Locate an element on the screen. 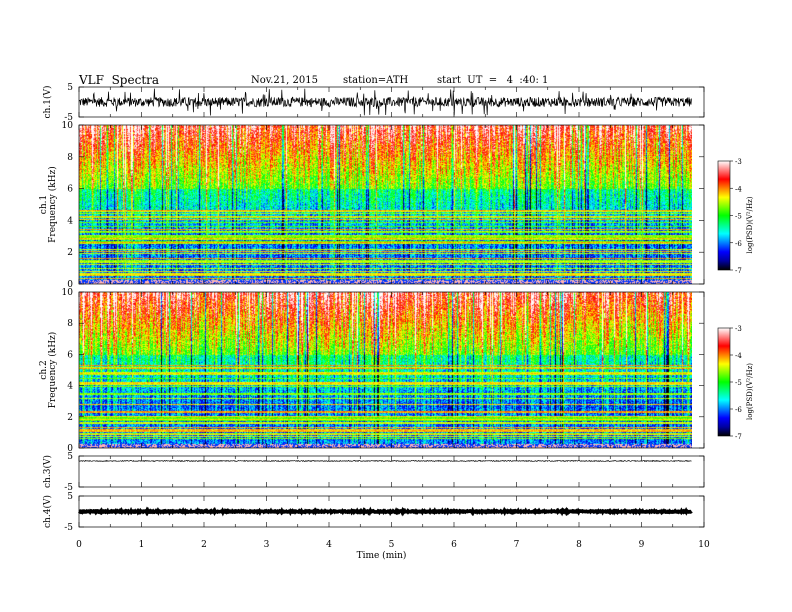 The width and height of the screenshot is (792, 612). x-axis-label: Time (min) is located at coordinates (382, 555).